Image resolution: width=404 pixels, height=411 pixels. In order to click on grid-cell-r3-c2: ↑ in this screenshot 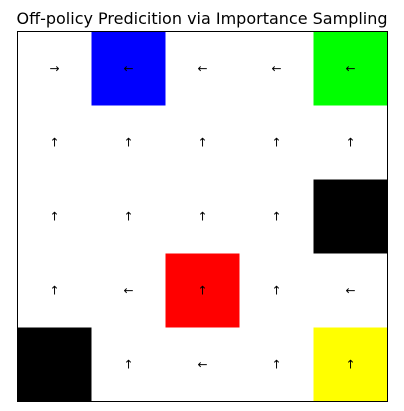, I will do `click(202, 290)`.